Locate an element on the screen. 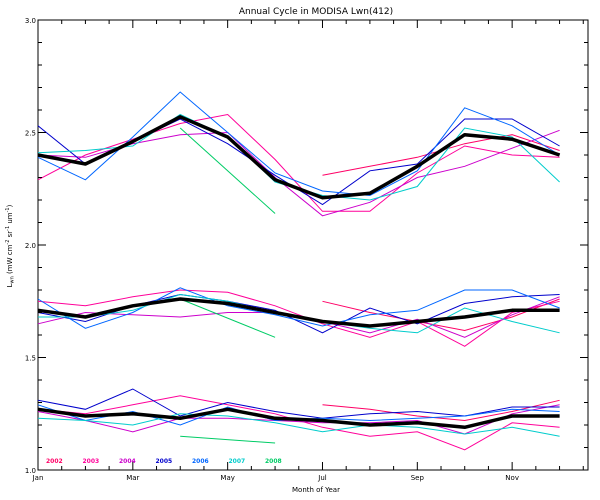 The height and width of the screenshot is (500, 600). y-axis-label-main: L is located at coordinates (10, 285).